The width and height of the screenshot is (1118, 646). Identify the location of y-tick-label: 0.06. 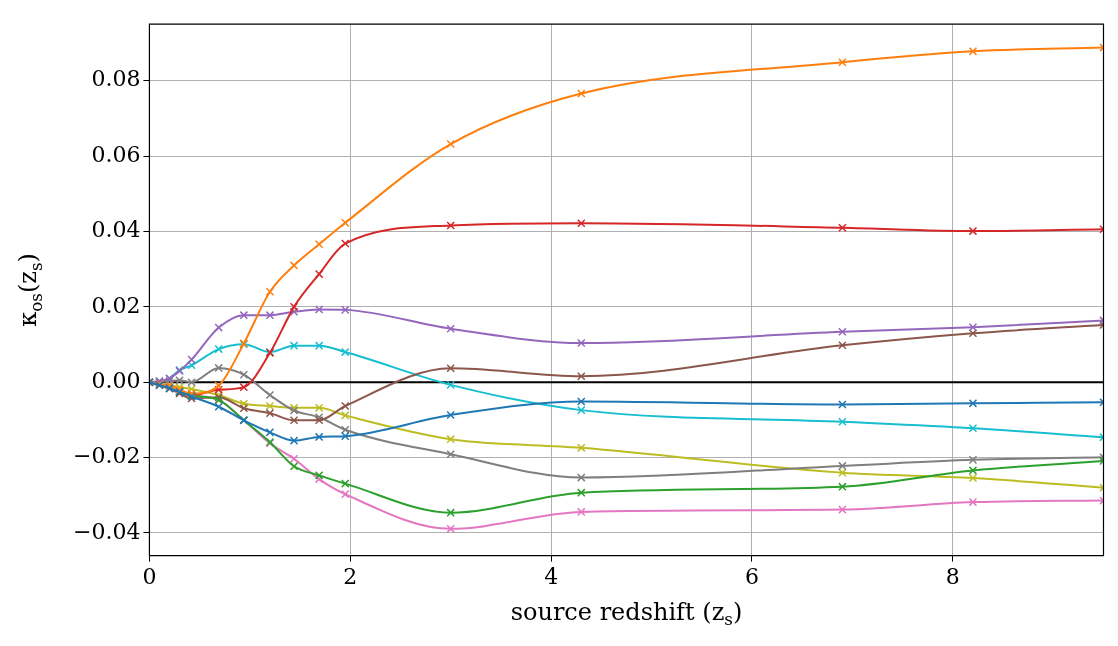
(116, 154).